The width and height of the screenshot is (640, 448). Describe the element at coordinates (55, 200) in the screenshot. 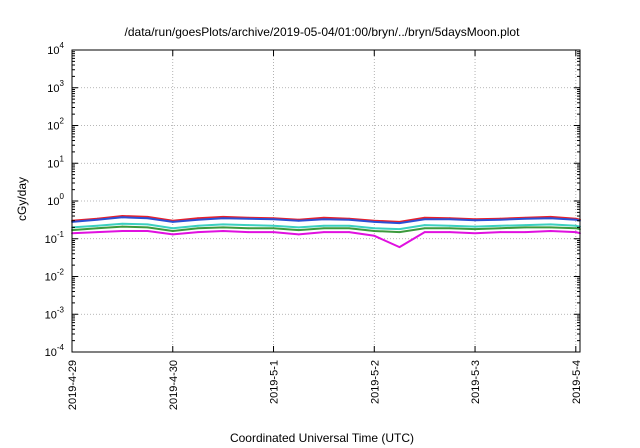

I see `y-tick-label: 10⁰` at that location.